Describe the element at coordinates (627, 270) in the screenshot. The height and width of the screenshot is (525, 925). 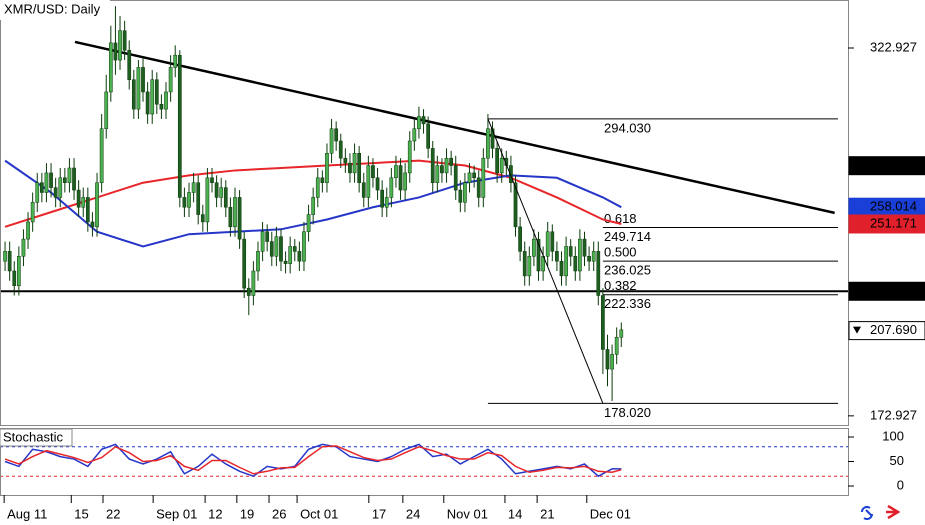
I see `fib-value-label: 236.025` at that location.